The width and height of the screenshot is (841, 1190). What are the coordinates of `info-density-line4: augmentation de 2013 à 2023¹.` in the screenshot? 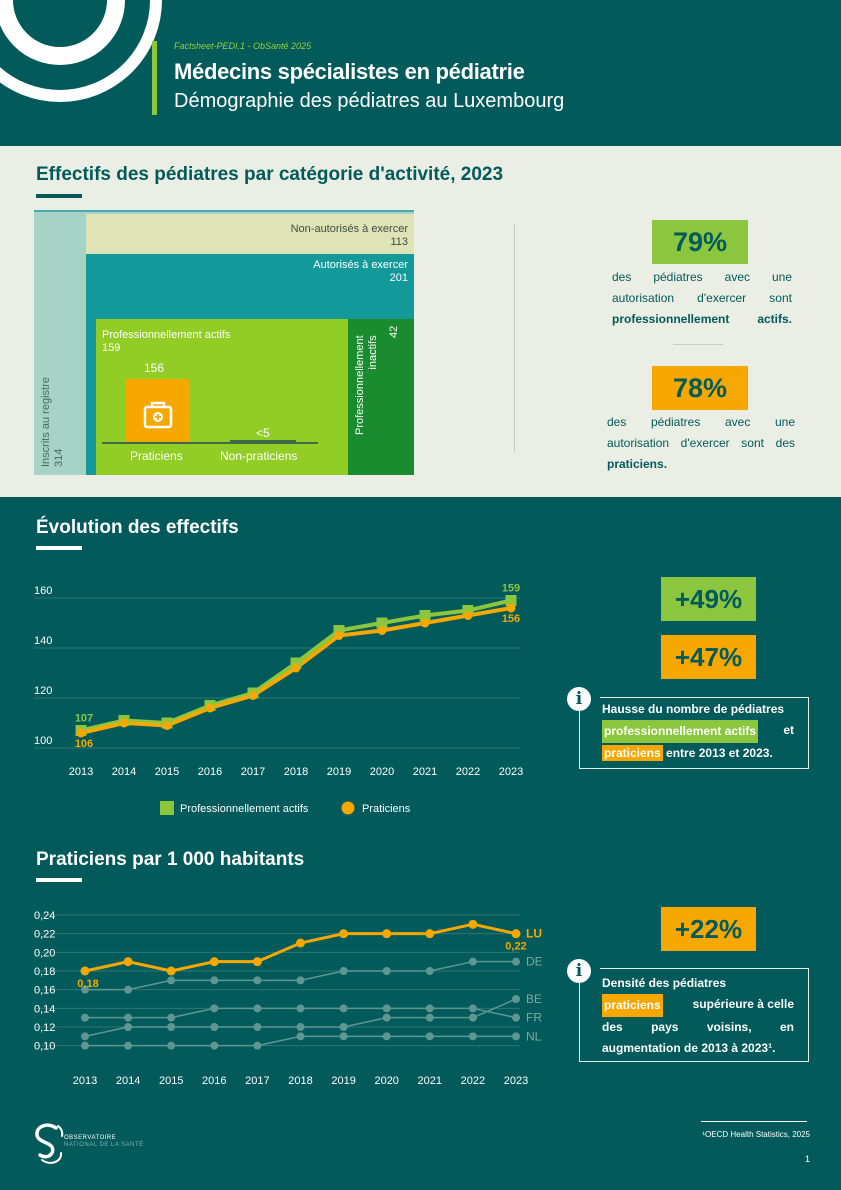 It's located at (689, 1048).